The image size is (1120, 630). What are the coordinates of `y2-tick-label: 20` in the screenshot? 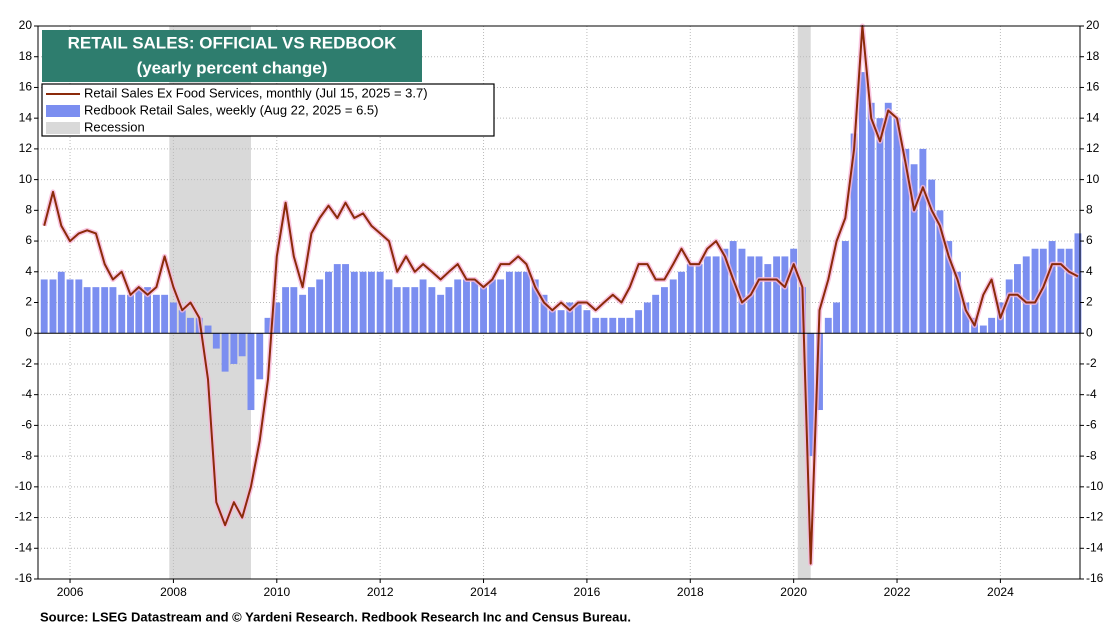 It's located at (1093, 25).